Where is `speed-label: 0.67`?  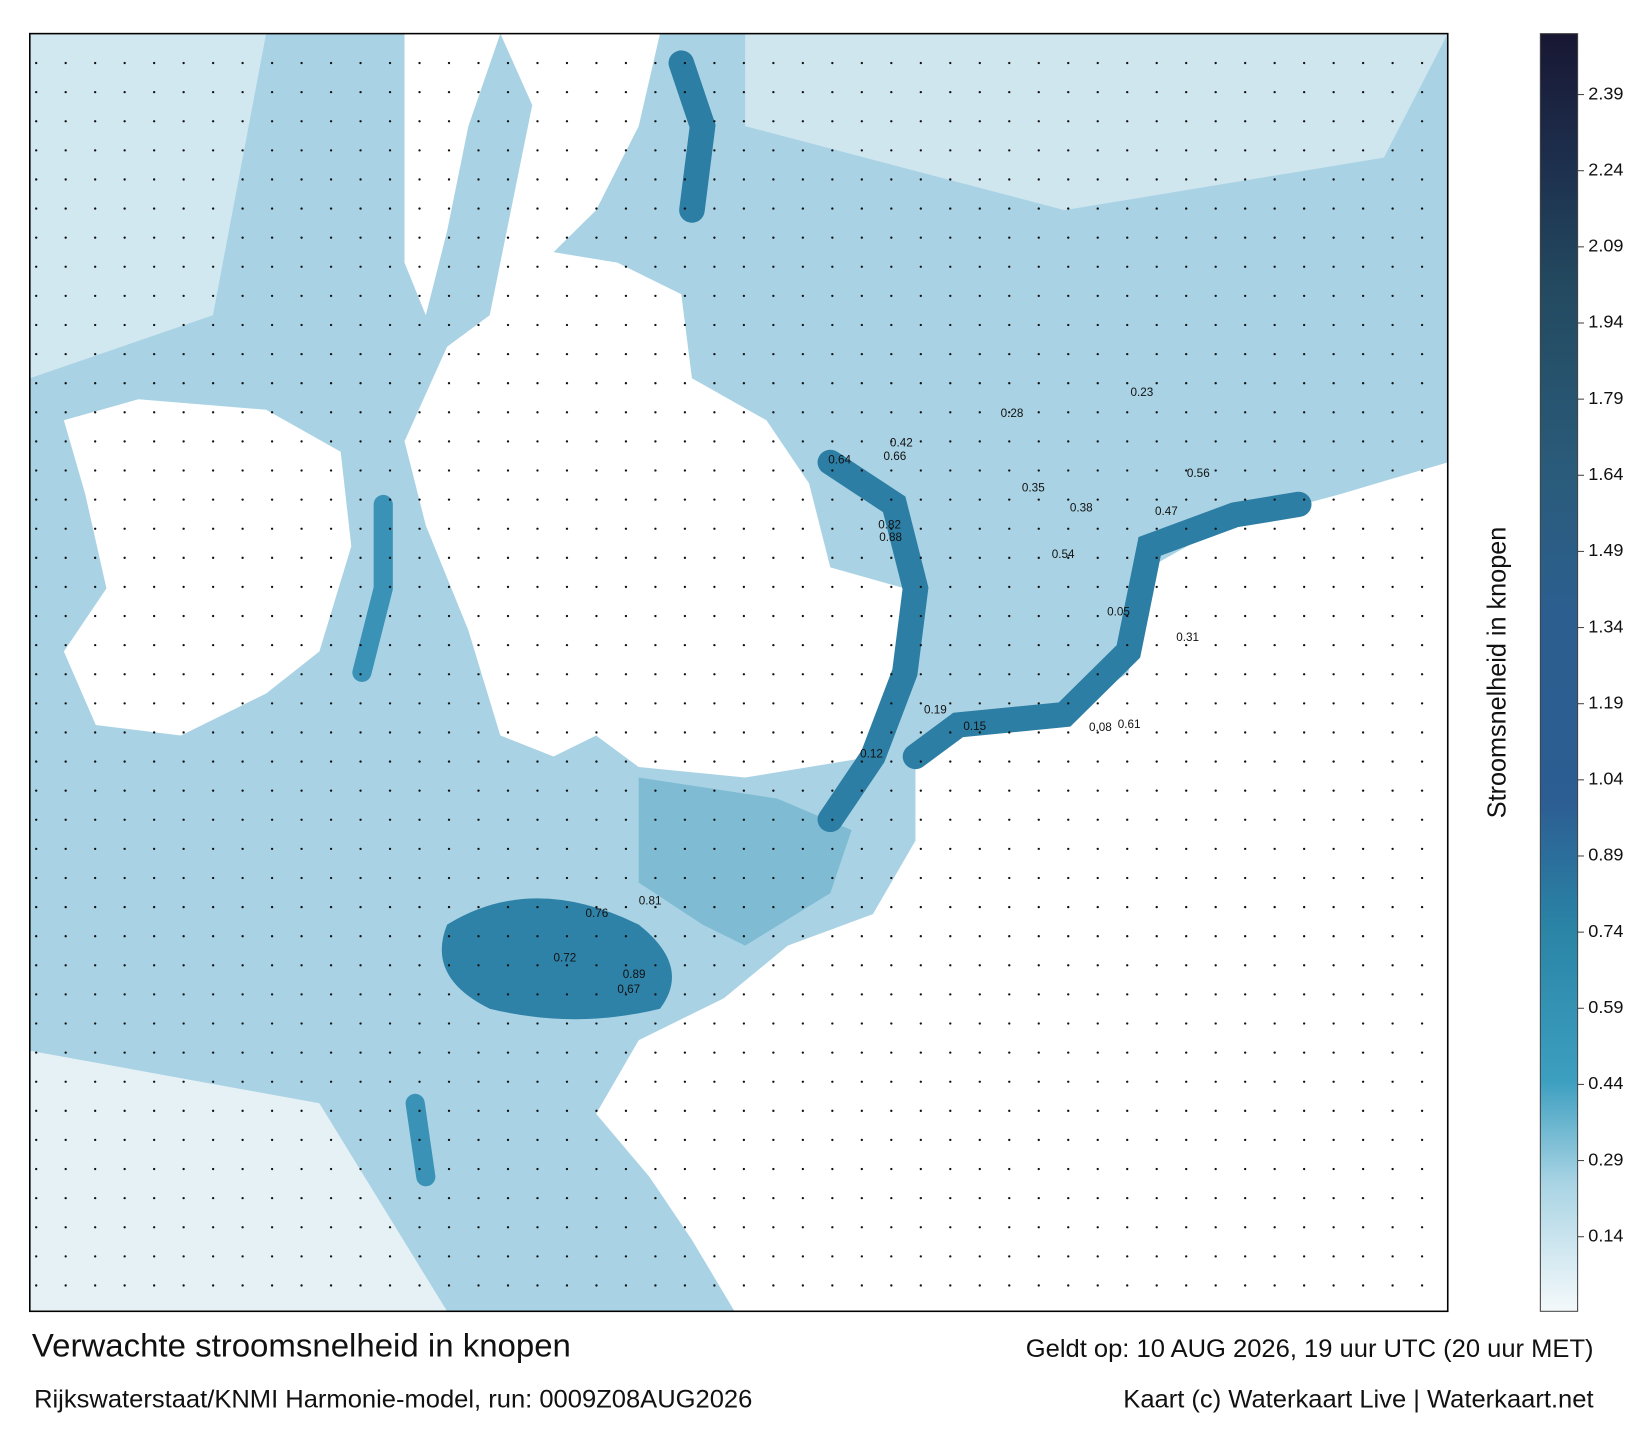 speed-label: 0.67 is located at coordinates (628, 989).